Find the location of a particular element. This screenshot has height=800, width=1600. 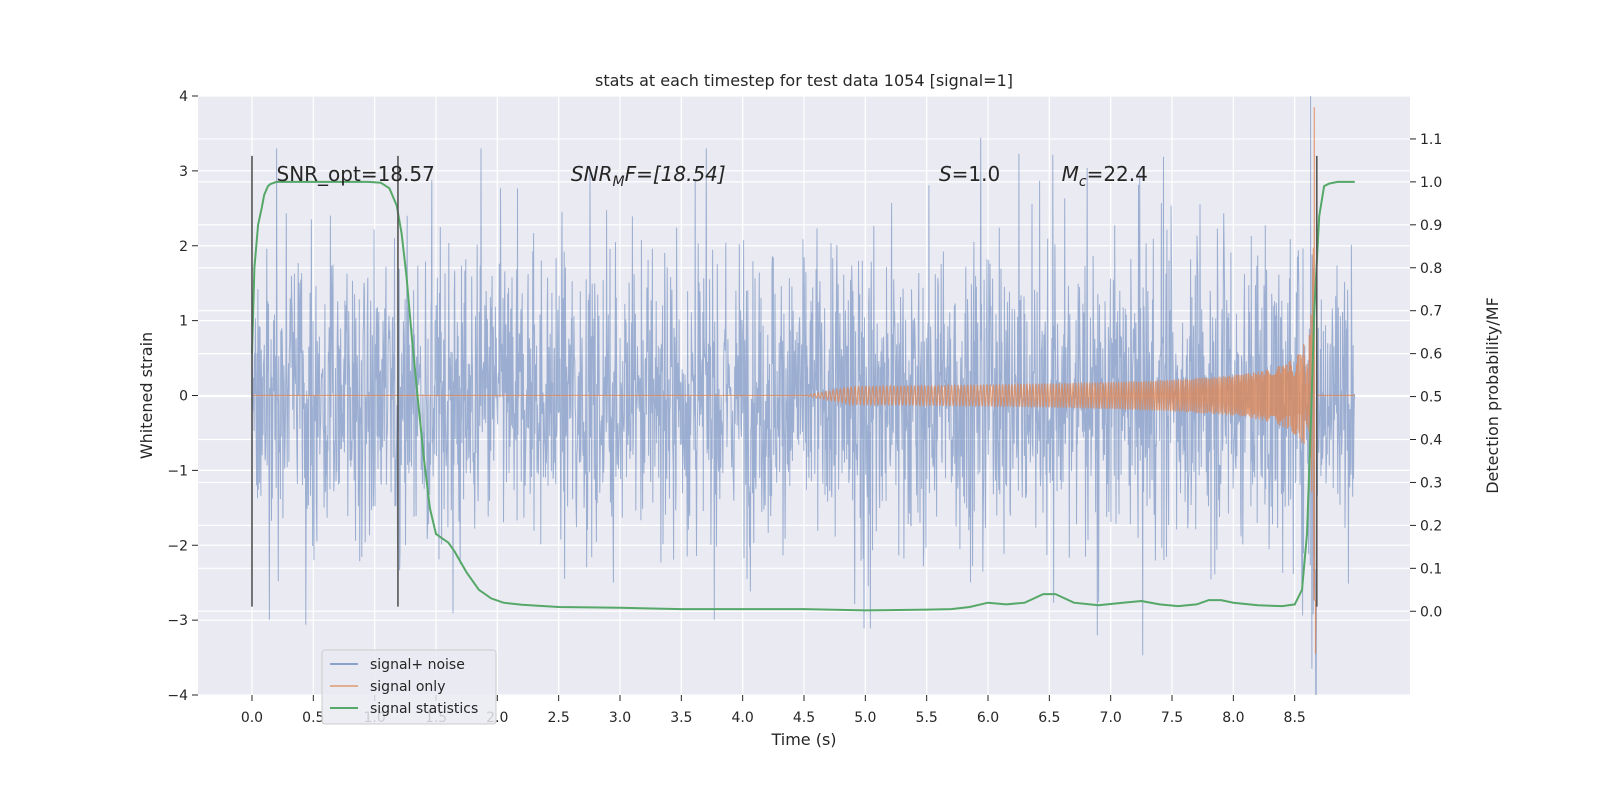

annotation-s-base: S is located at coordinates (945, 174).